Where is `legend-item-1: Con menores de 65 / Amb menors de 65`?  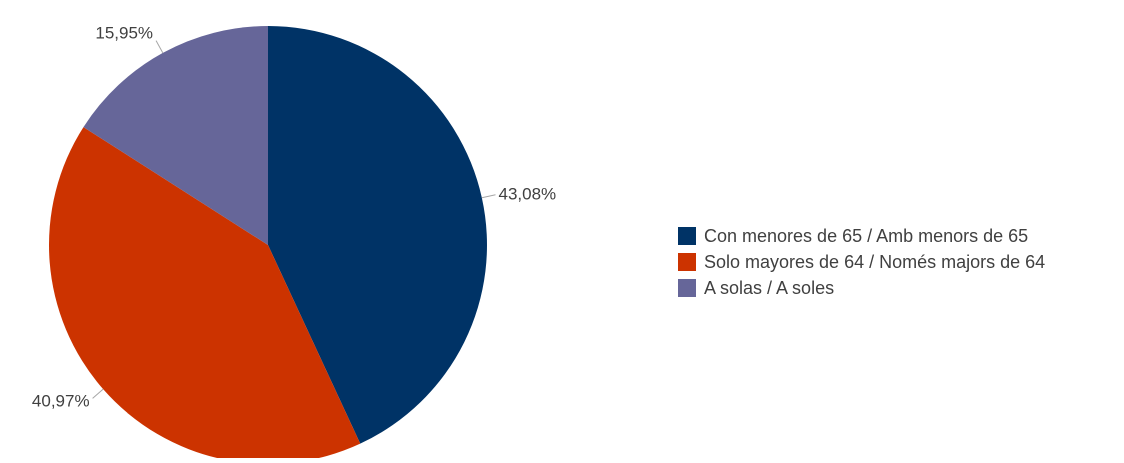 legend-item-1: Con menores de 65 / Amb menors de 65 is located at coordinates (853, 236).